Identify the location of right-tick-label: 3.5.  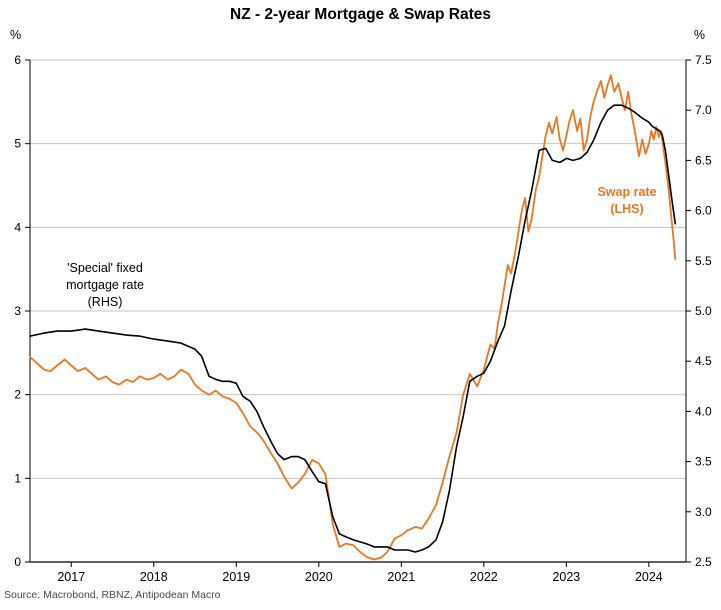
(703, 462).